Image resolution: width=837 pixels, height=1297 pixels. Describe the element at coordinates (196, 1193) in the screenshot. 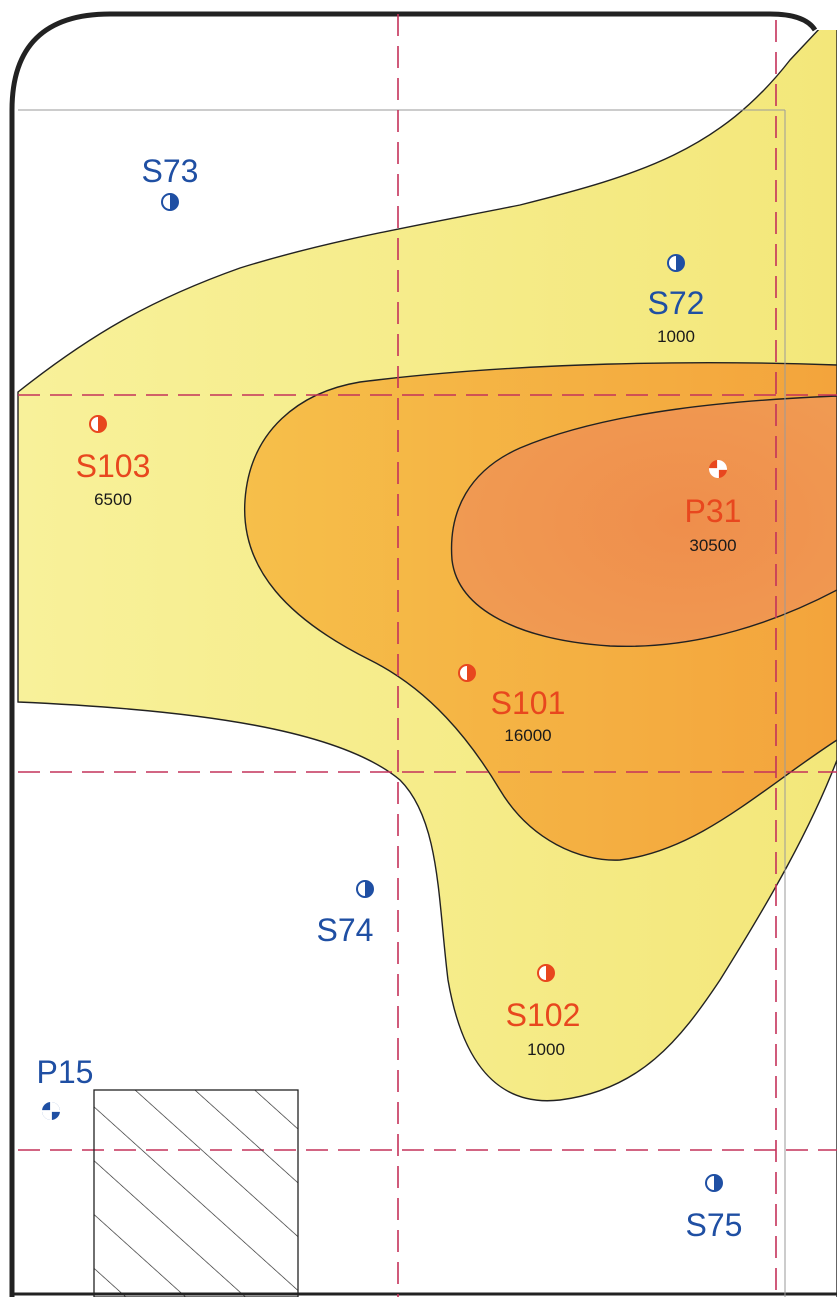

I see `hatched-area` at that location.